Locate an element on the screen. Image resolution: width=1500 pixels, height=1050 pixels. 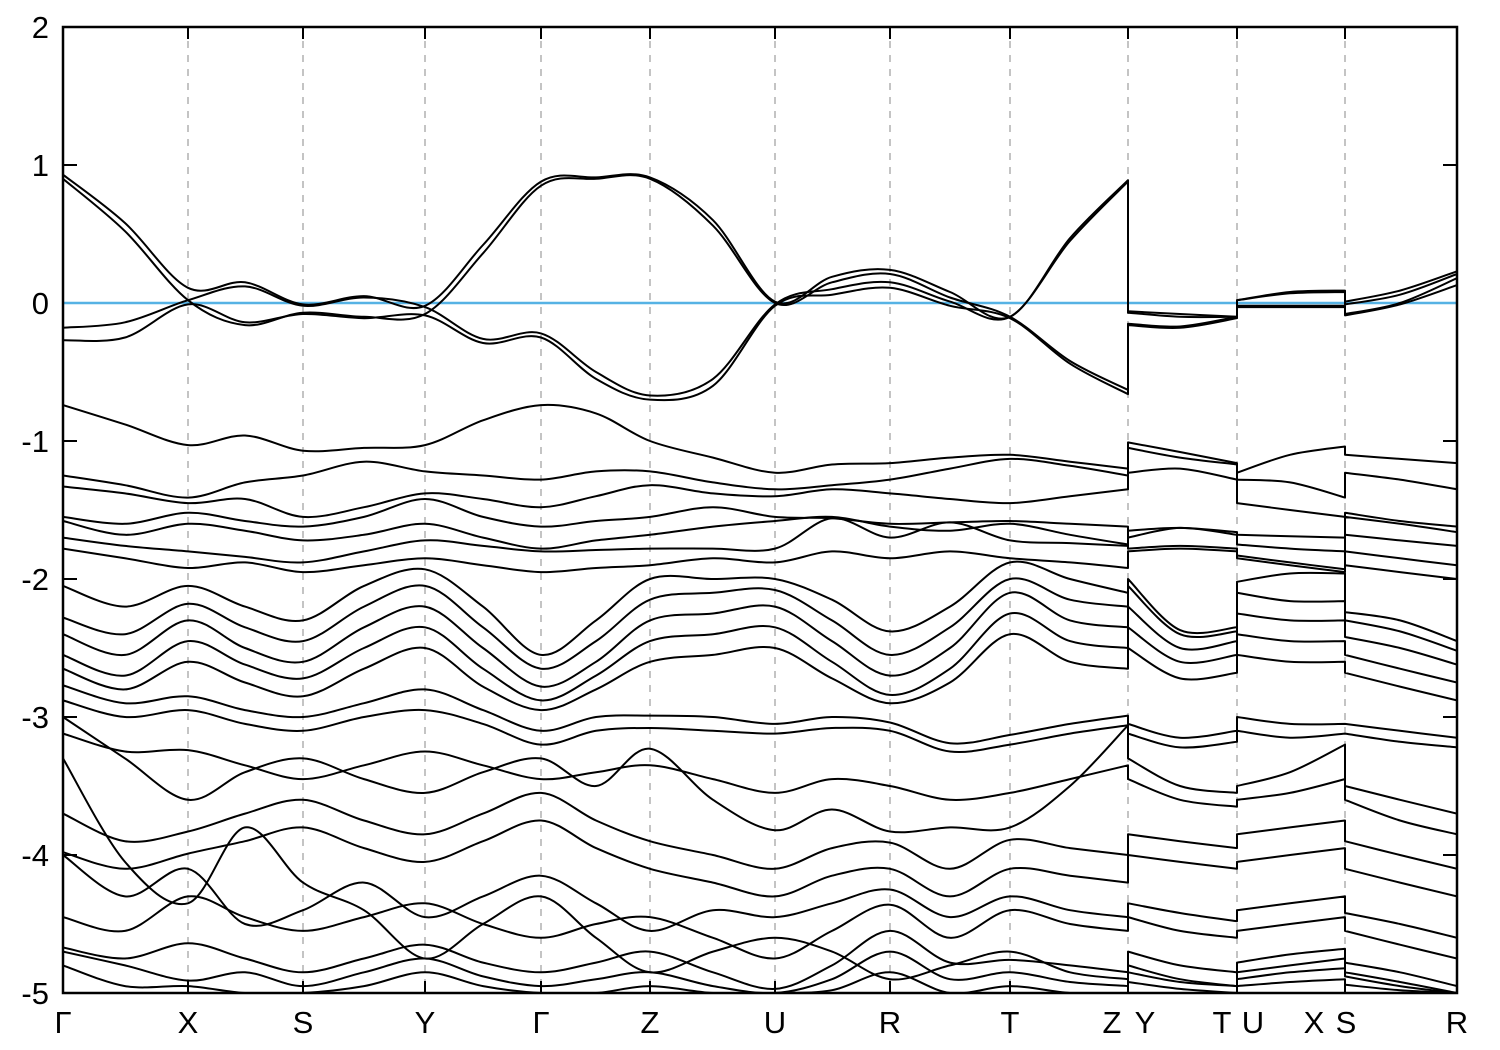
y-tick-label: -3 is located at coordinates (35, 717).